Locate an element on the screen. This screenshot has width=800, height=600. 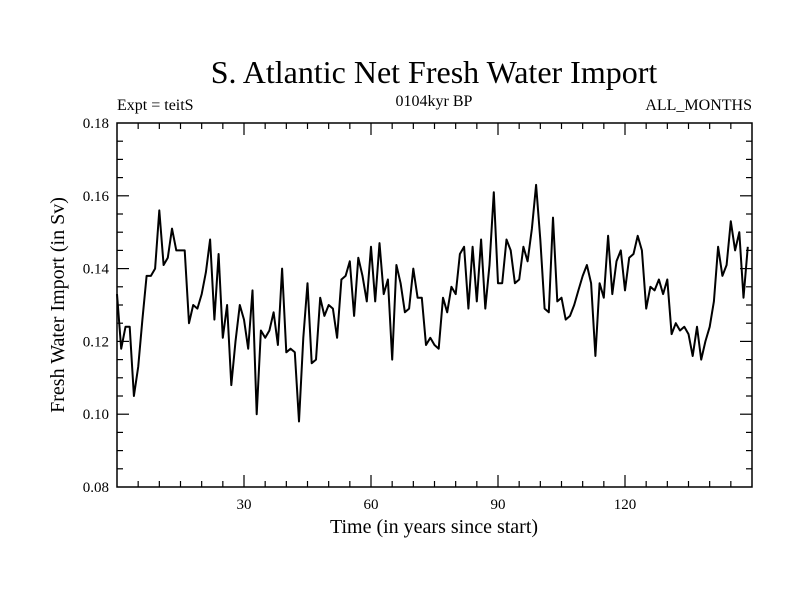
y-axis-label: Fresh Water Import (in Sv) is located at coordinates (58, 305).